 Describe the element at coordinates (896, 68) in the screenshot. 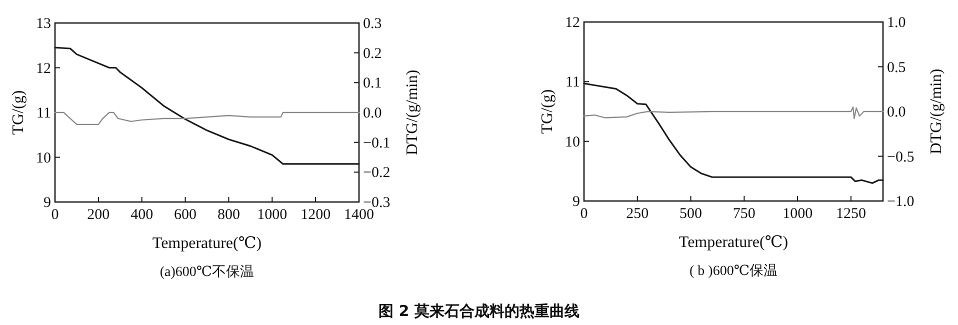

I see `y2-tick-label: 0.5` at that location.